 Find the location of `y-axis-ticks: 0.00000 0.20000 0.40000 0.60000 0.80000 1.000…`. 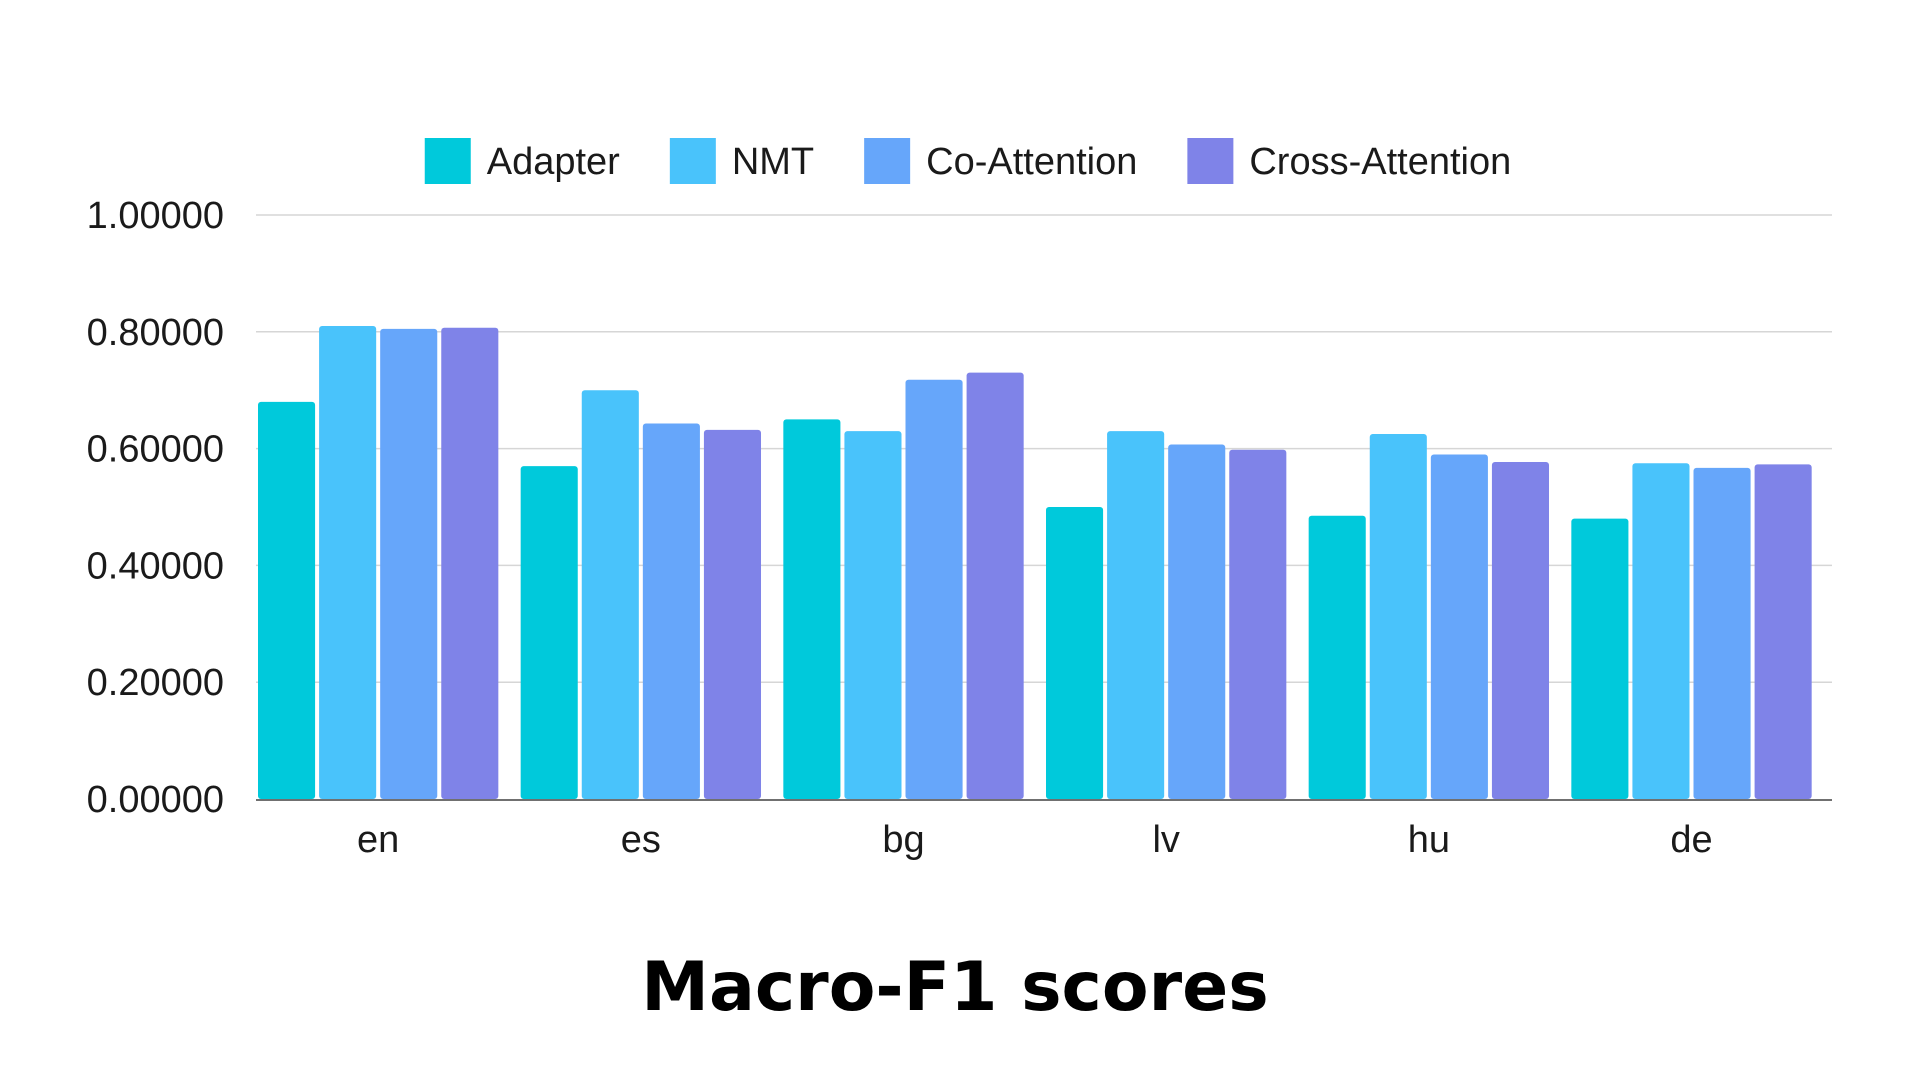

y-axis-ticks: 0.00000 0.20000 0.40000 0.60000 0.80000 1.000… is located at coordinates (155, 508).